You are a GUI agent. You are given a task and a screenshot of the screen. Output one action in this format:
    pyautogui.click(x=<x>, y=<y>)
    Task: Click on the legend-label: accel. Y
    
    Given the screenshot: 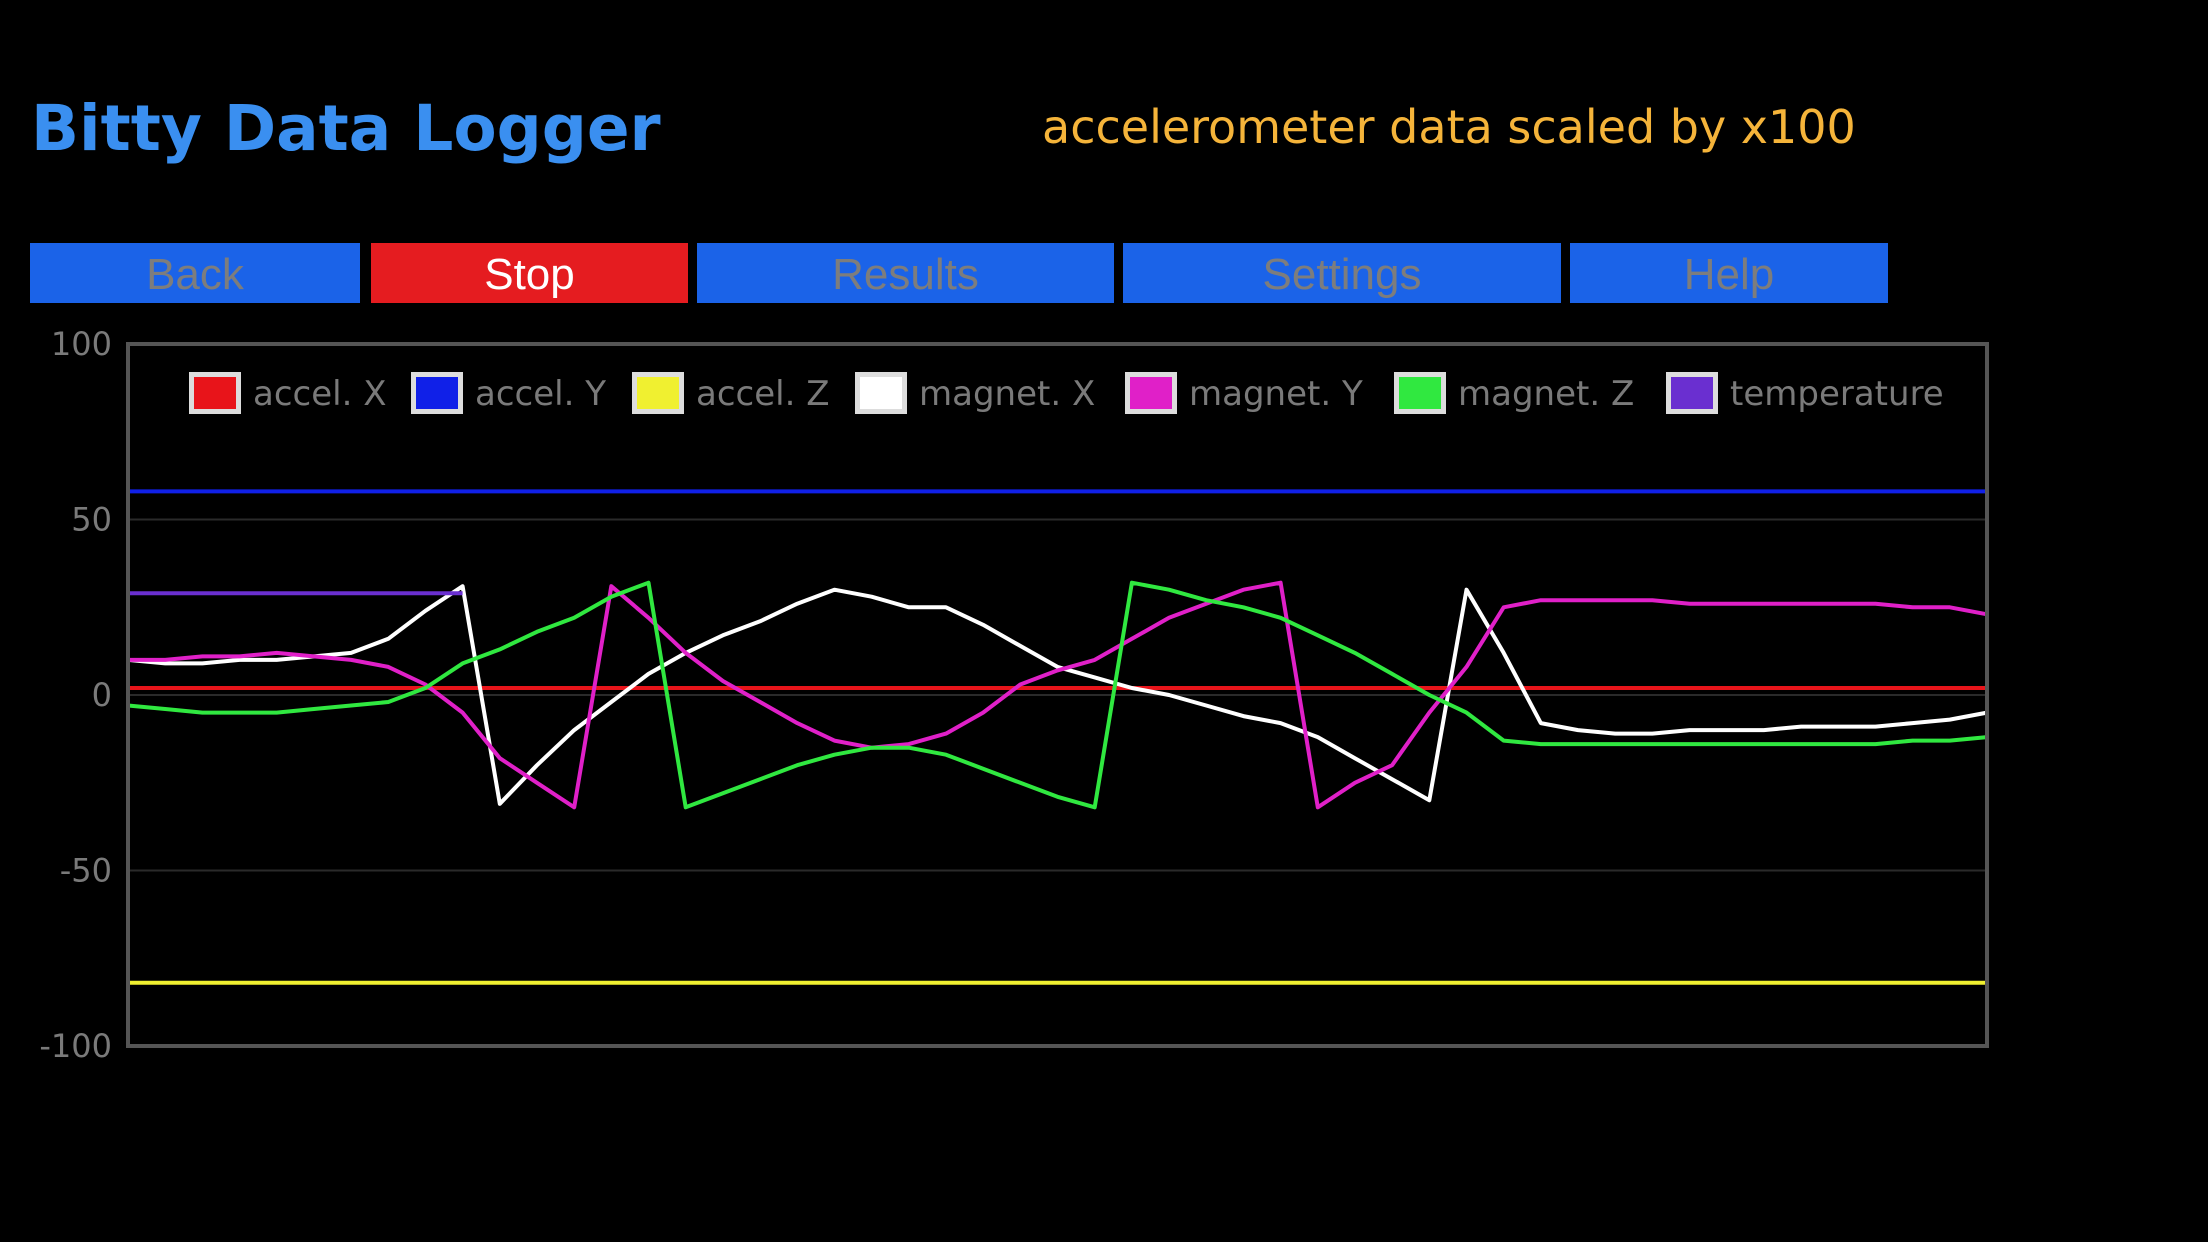 What is the action you would take?
    pyautogui.click(x=540, y=394)
    